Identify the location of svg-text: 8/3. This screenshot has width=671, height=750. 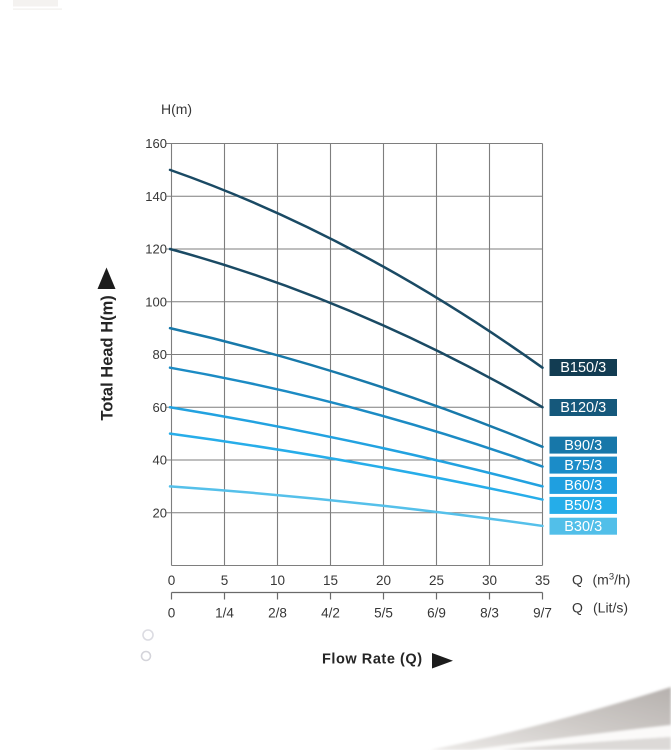
(489, 613).